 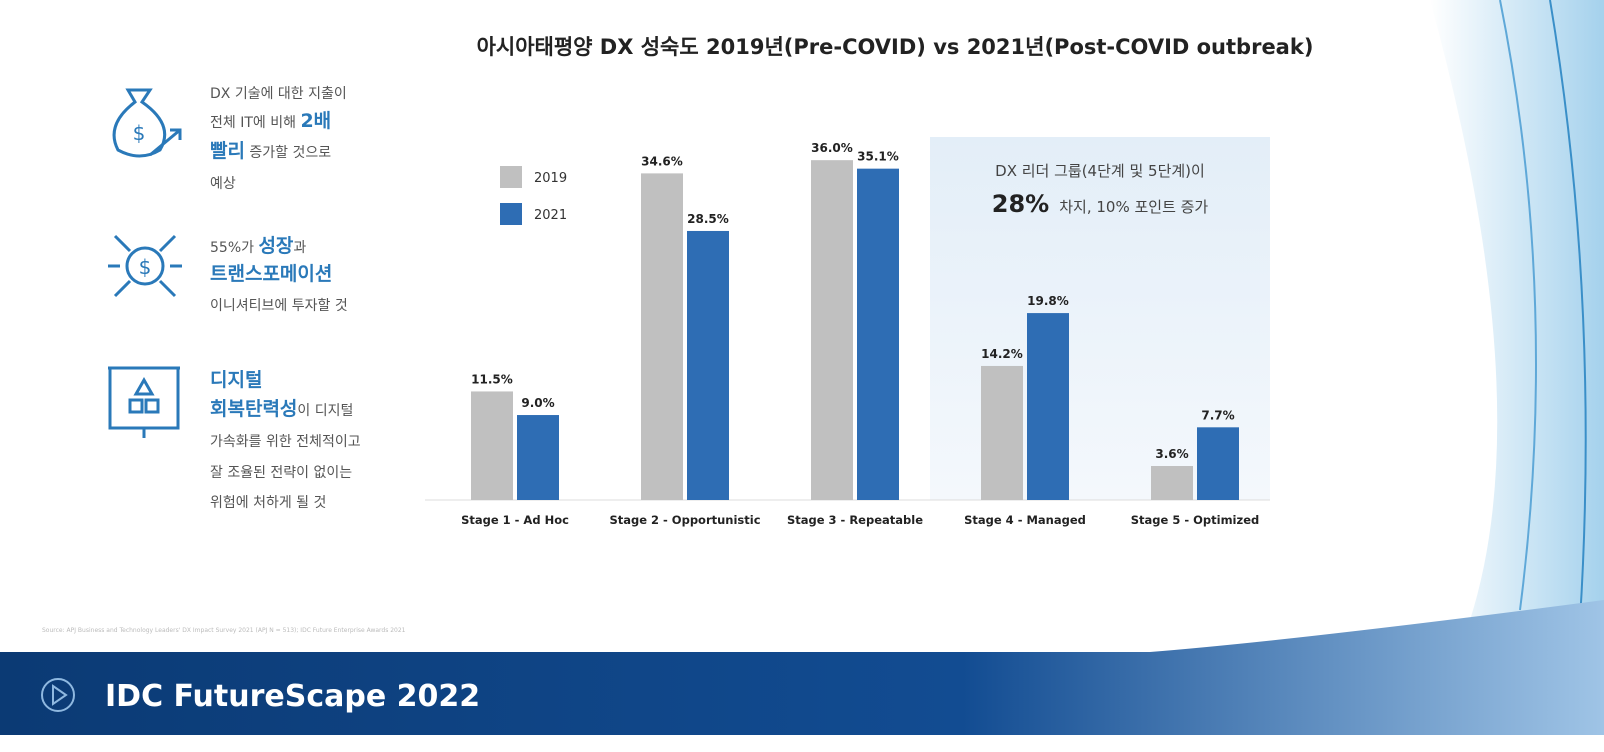 What do you see at coordinates (144, 402) in the screenshot?
I see `icon-board` at bounding box center [144, 402].